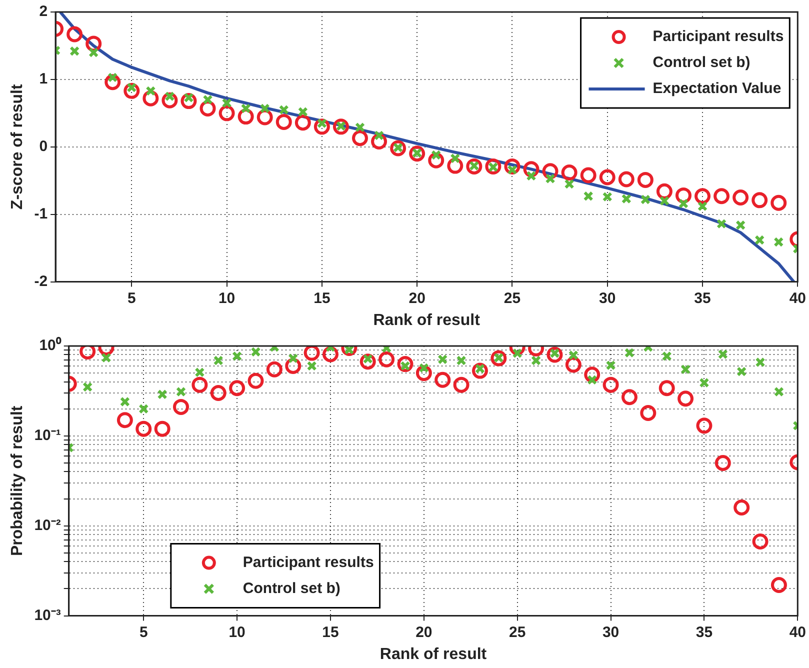 The width and height of the screenshot is (809, 668). I want to click on y-tick-label: -1, so click(41, 213).